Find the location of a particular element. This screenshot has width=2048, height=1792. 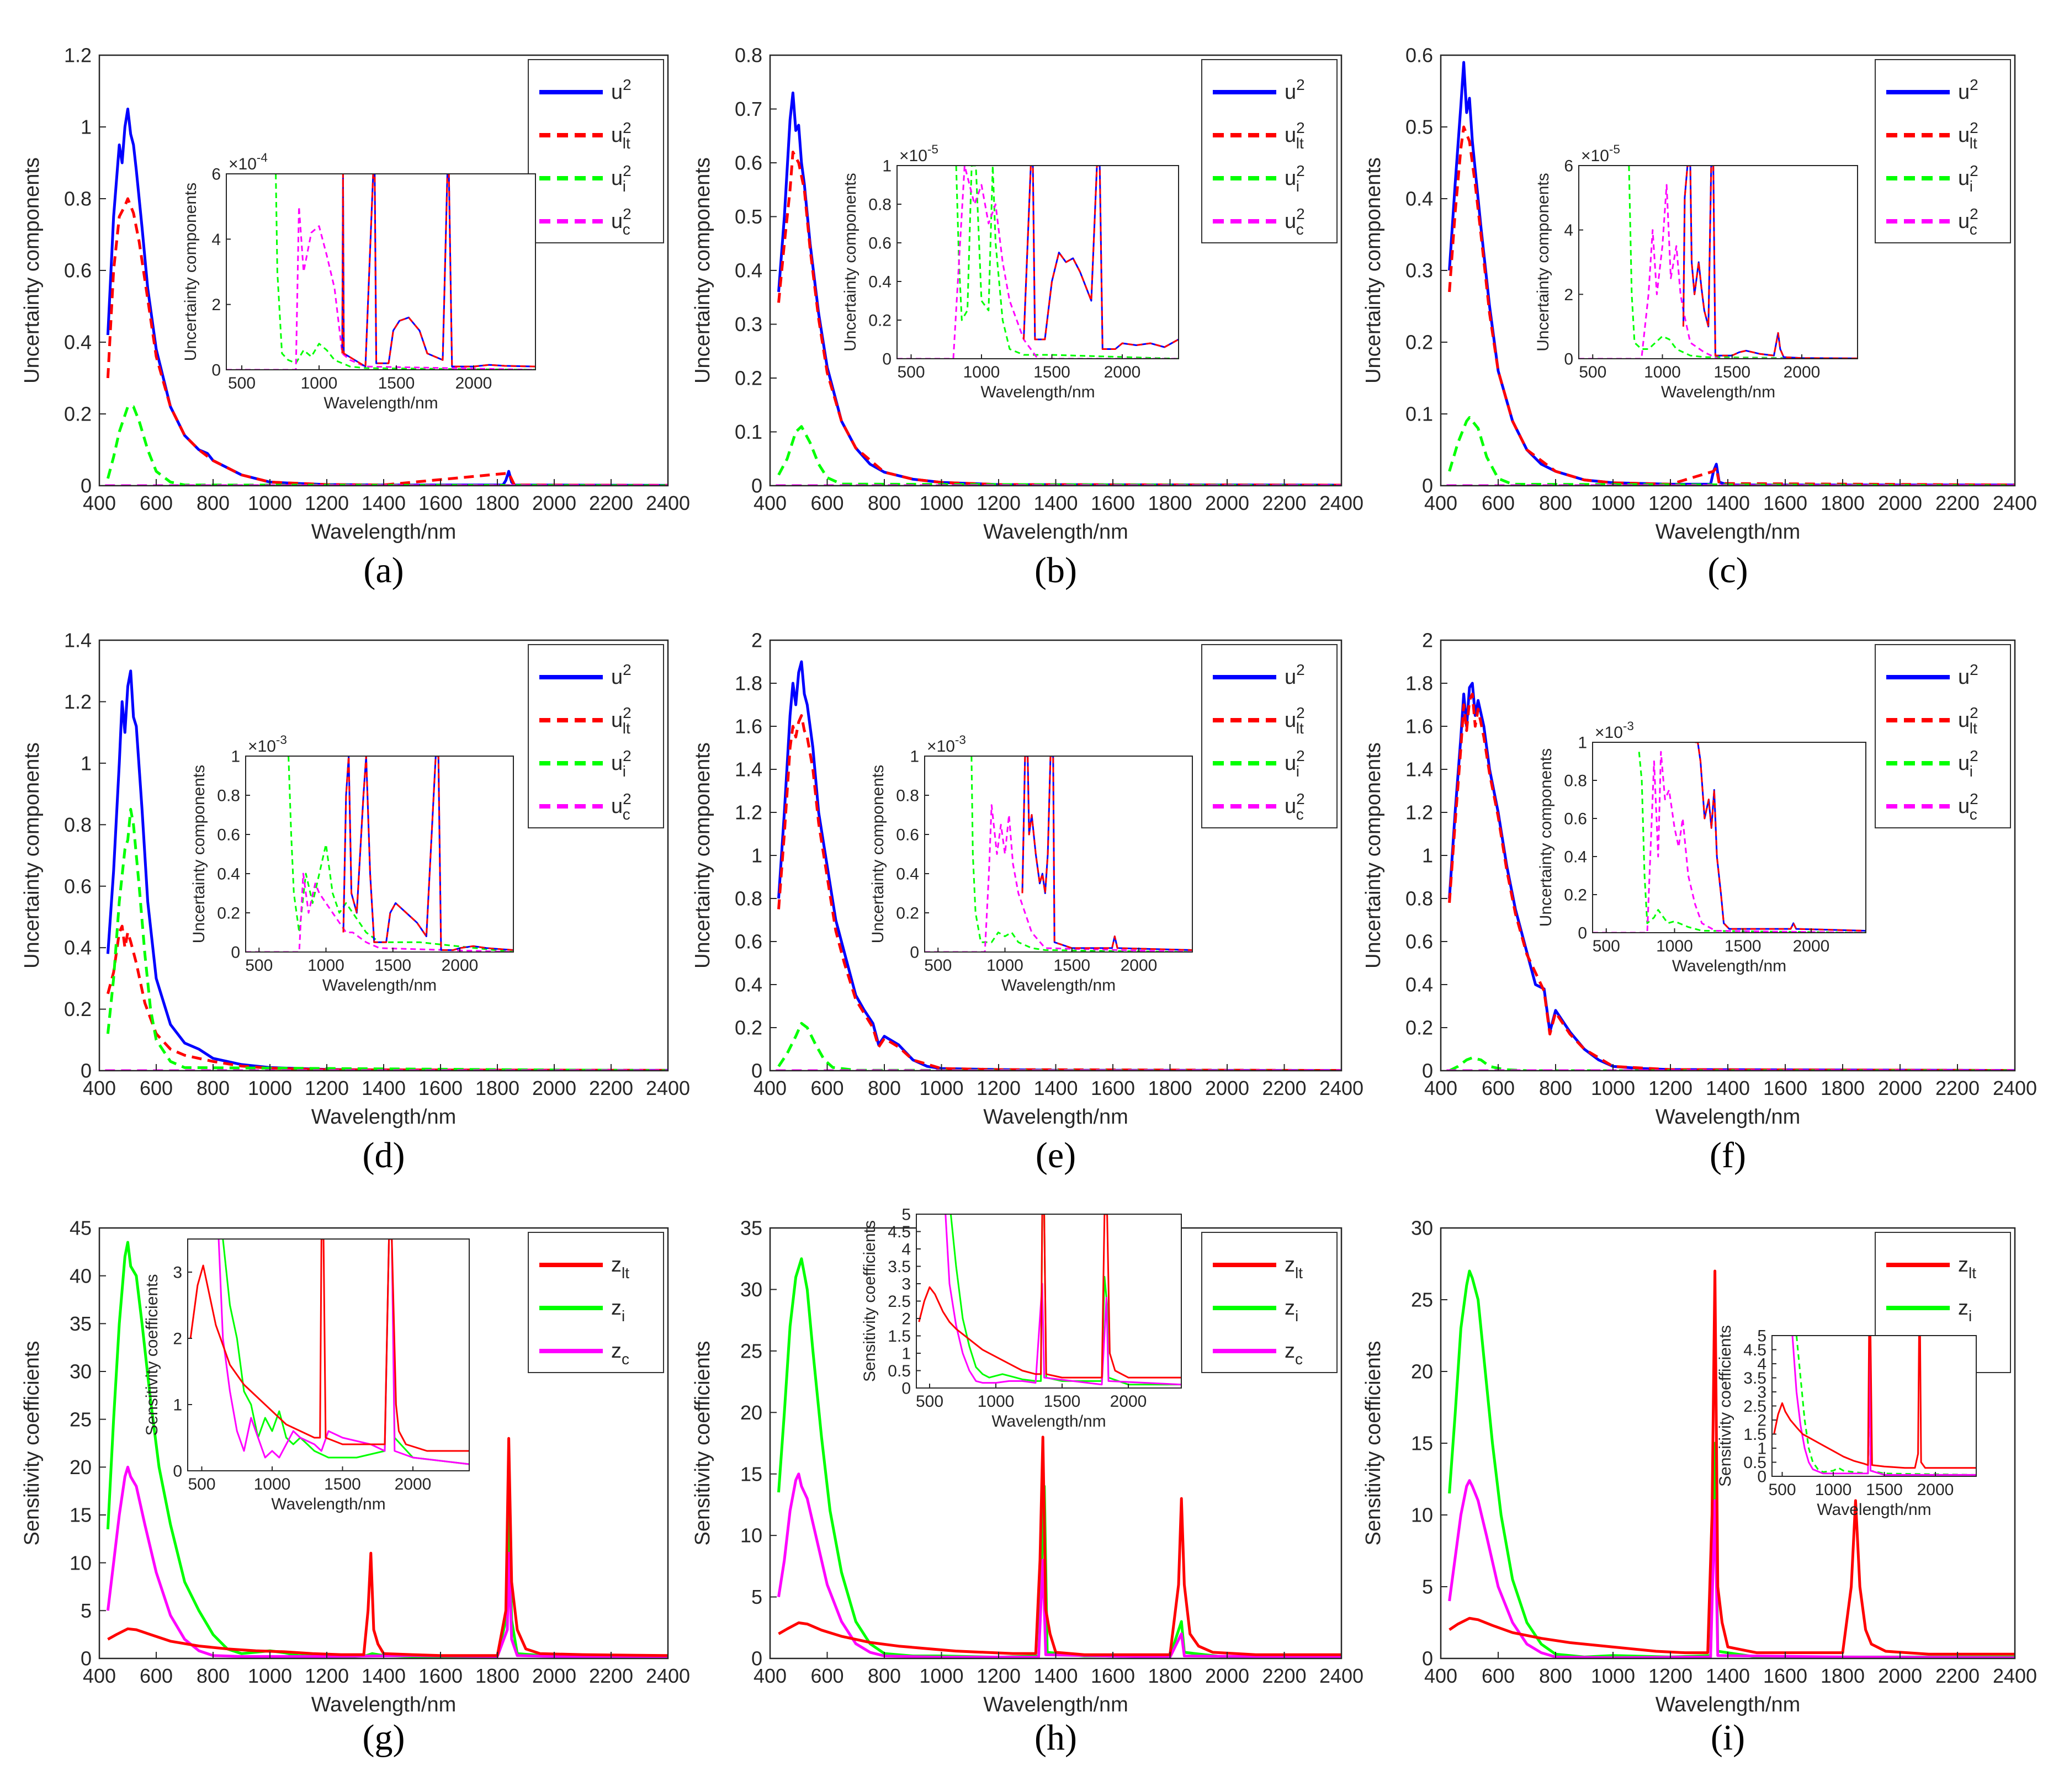

y-tick-label: 1.4 is located at coordinates (749, 769).